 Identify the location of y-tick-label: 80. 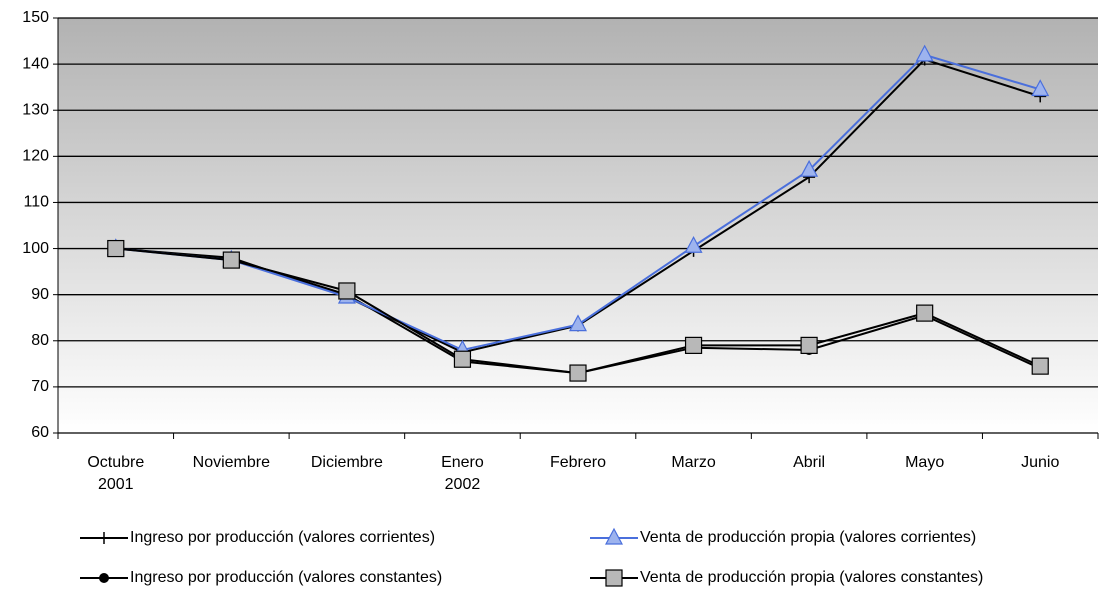
(40, 340).